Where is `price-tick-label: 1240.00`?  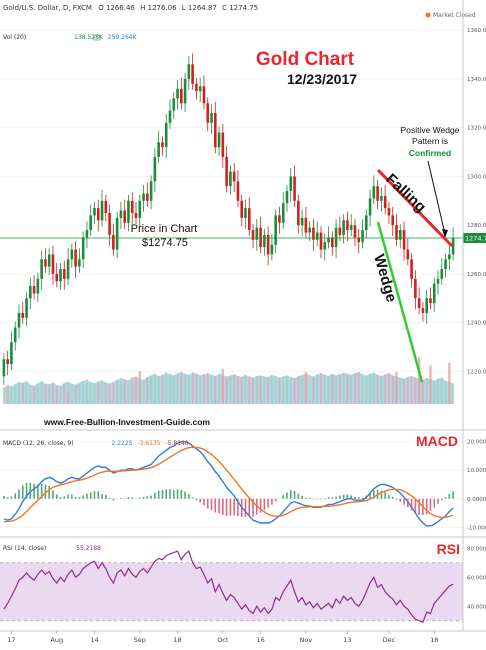 price-tick-label: 1240.00 is located at coordinates (476, 324).